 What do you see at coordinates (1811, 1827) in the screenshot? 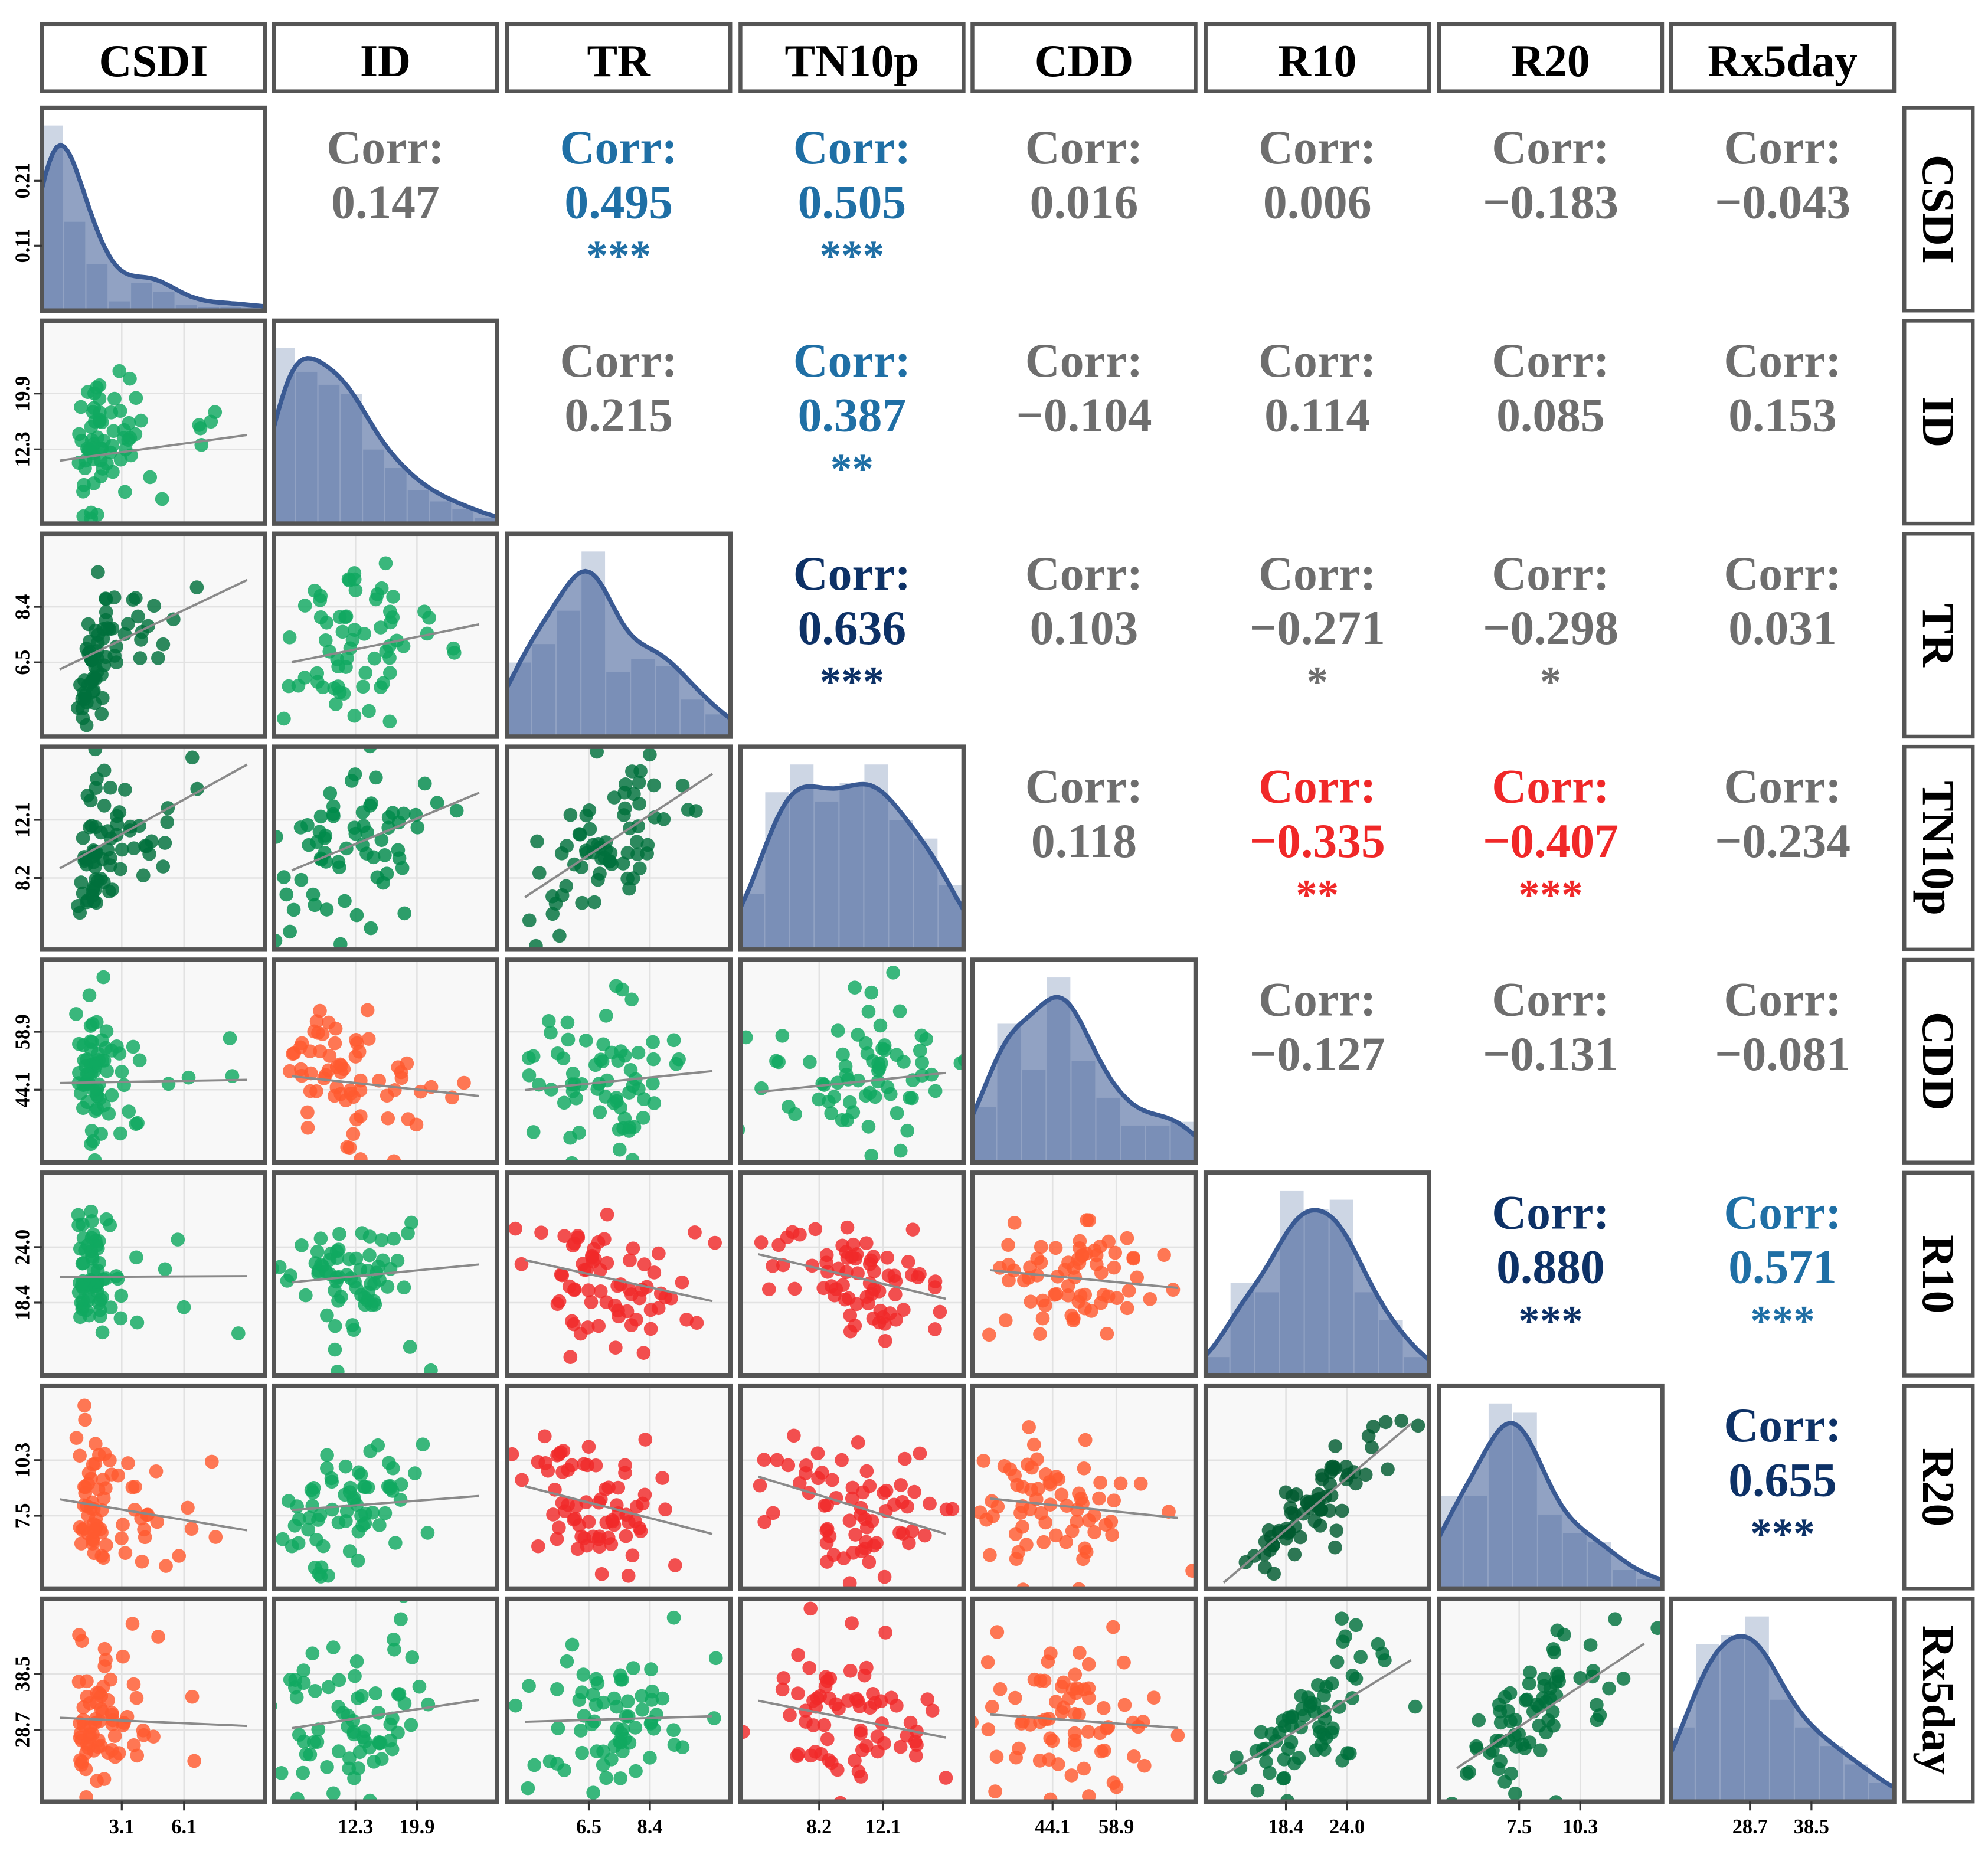
I see `x-tick-label: 38.5` at bounding box center [1811, 1827].